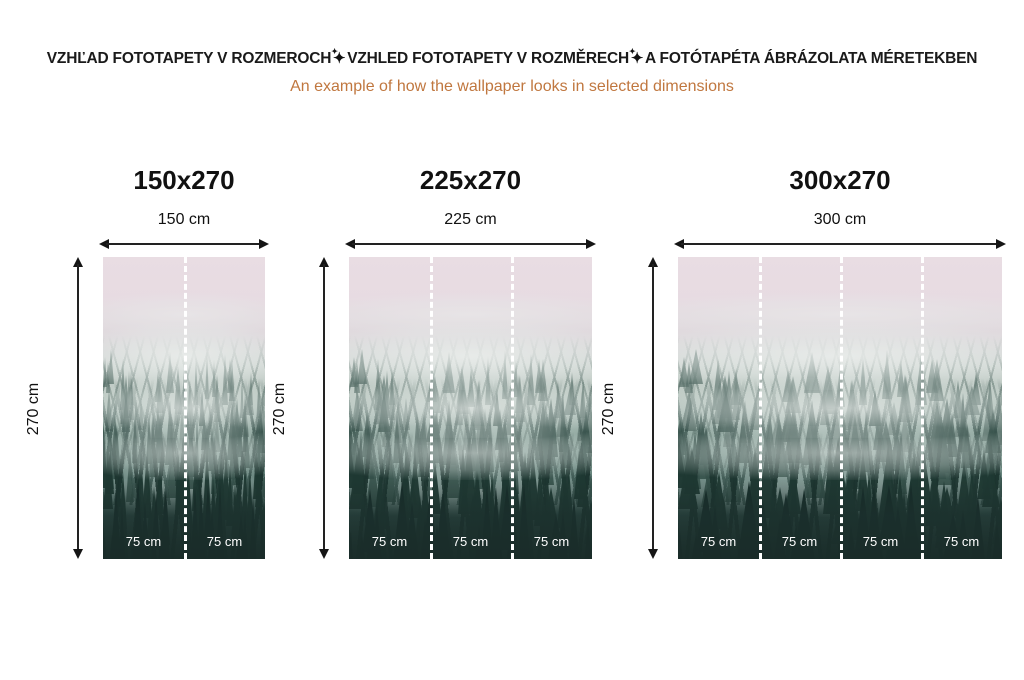 The width and height of the screenshot is (1024, 680). Describe the element at coordinates (470, 541) in the screenshot. I see `segment-label-1-1: 75 cm` at that location.